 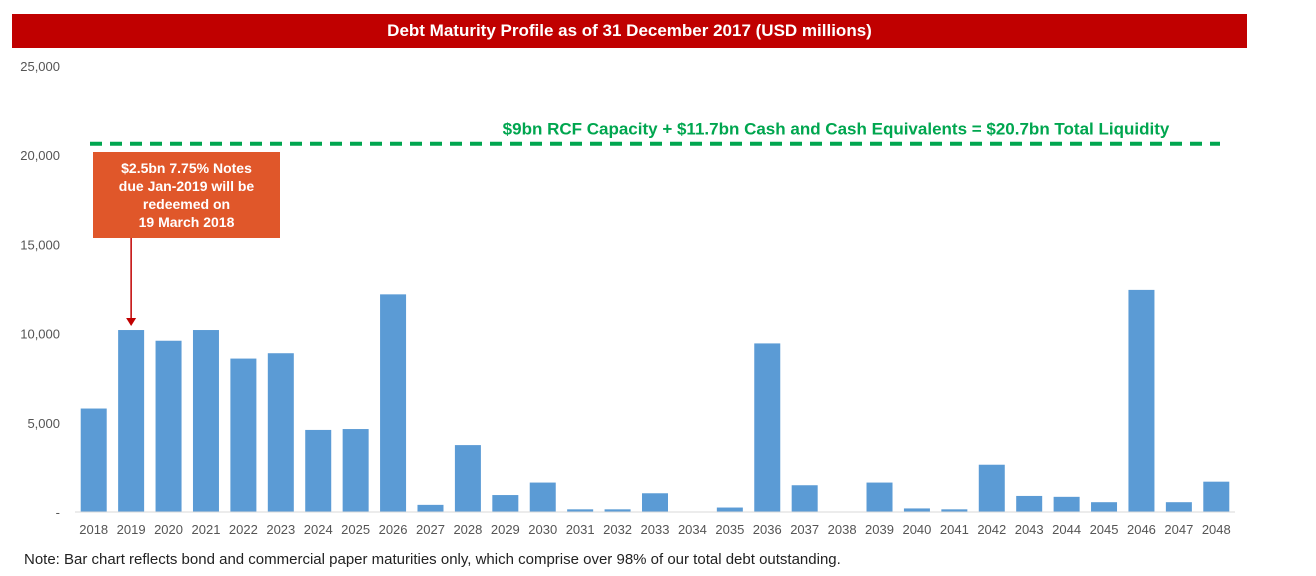 What do you see at coordinates (168, 529) in the screenshot?
I see `x-tick-label: 2020` at bounding box center [168, 529].